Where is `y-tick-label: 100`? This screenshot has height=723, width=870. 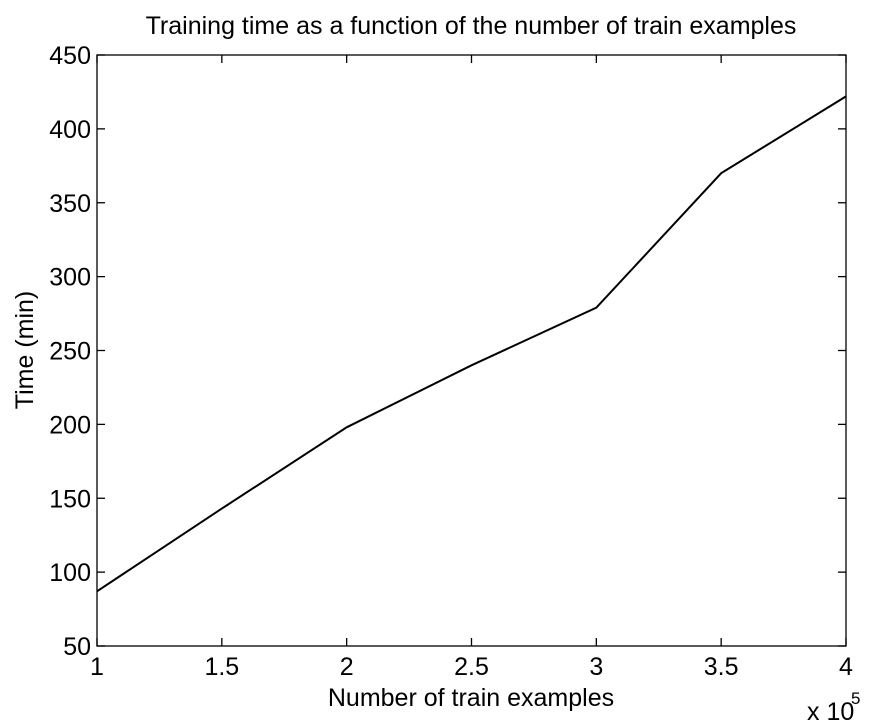
y-tick-label: 100 is located at coordinates (70, 573).